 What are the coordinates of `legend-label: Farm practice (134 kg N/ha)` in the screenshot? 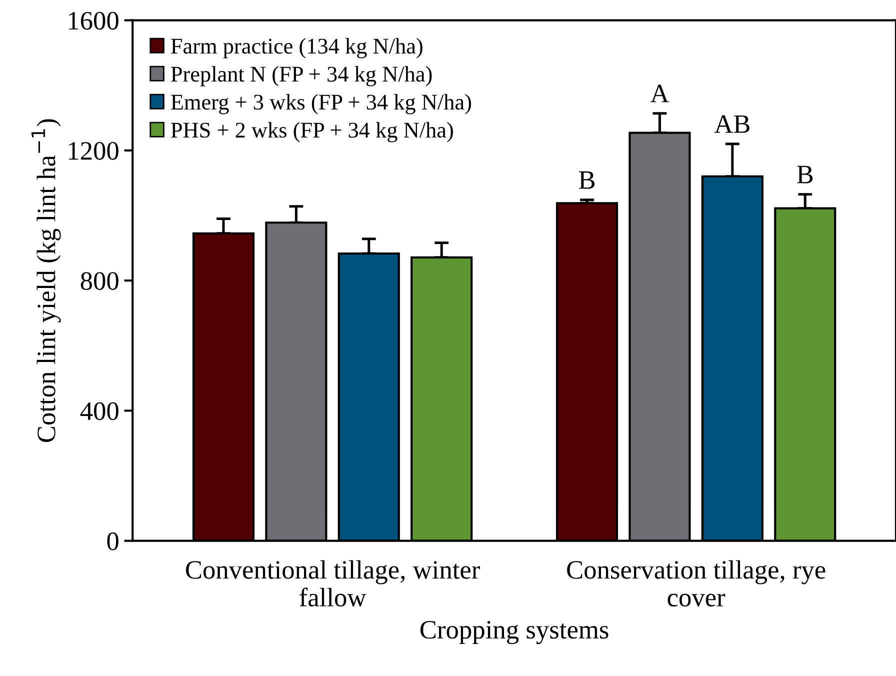 It's located at (296, 48).